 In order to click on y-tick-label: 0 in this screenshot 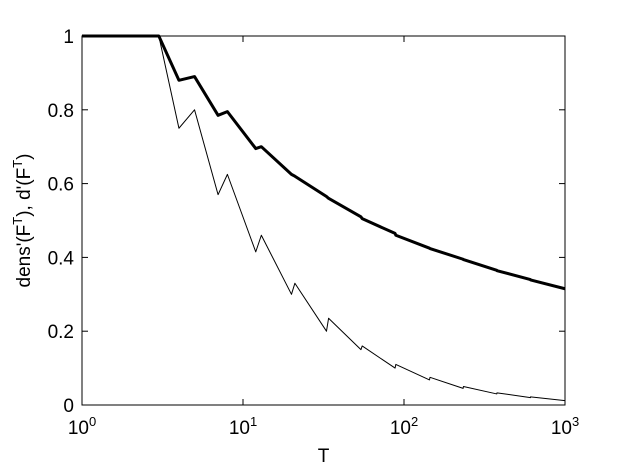, I will do `click(68, 406)`.